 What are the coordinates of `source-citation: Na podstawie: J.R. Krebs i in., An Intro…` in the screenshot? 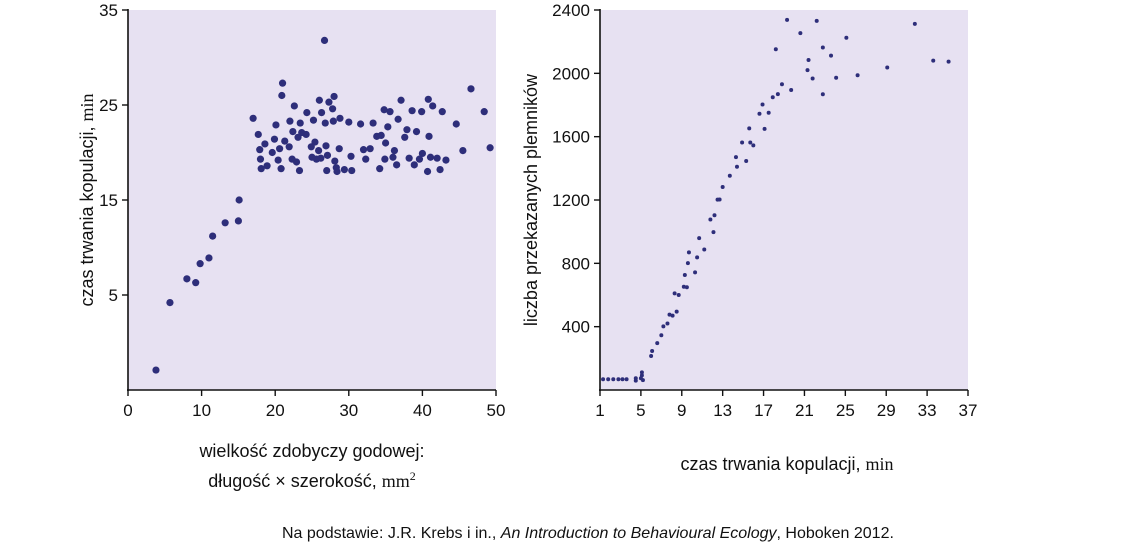 It's located at (588, 533).